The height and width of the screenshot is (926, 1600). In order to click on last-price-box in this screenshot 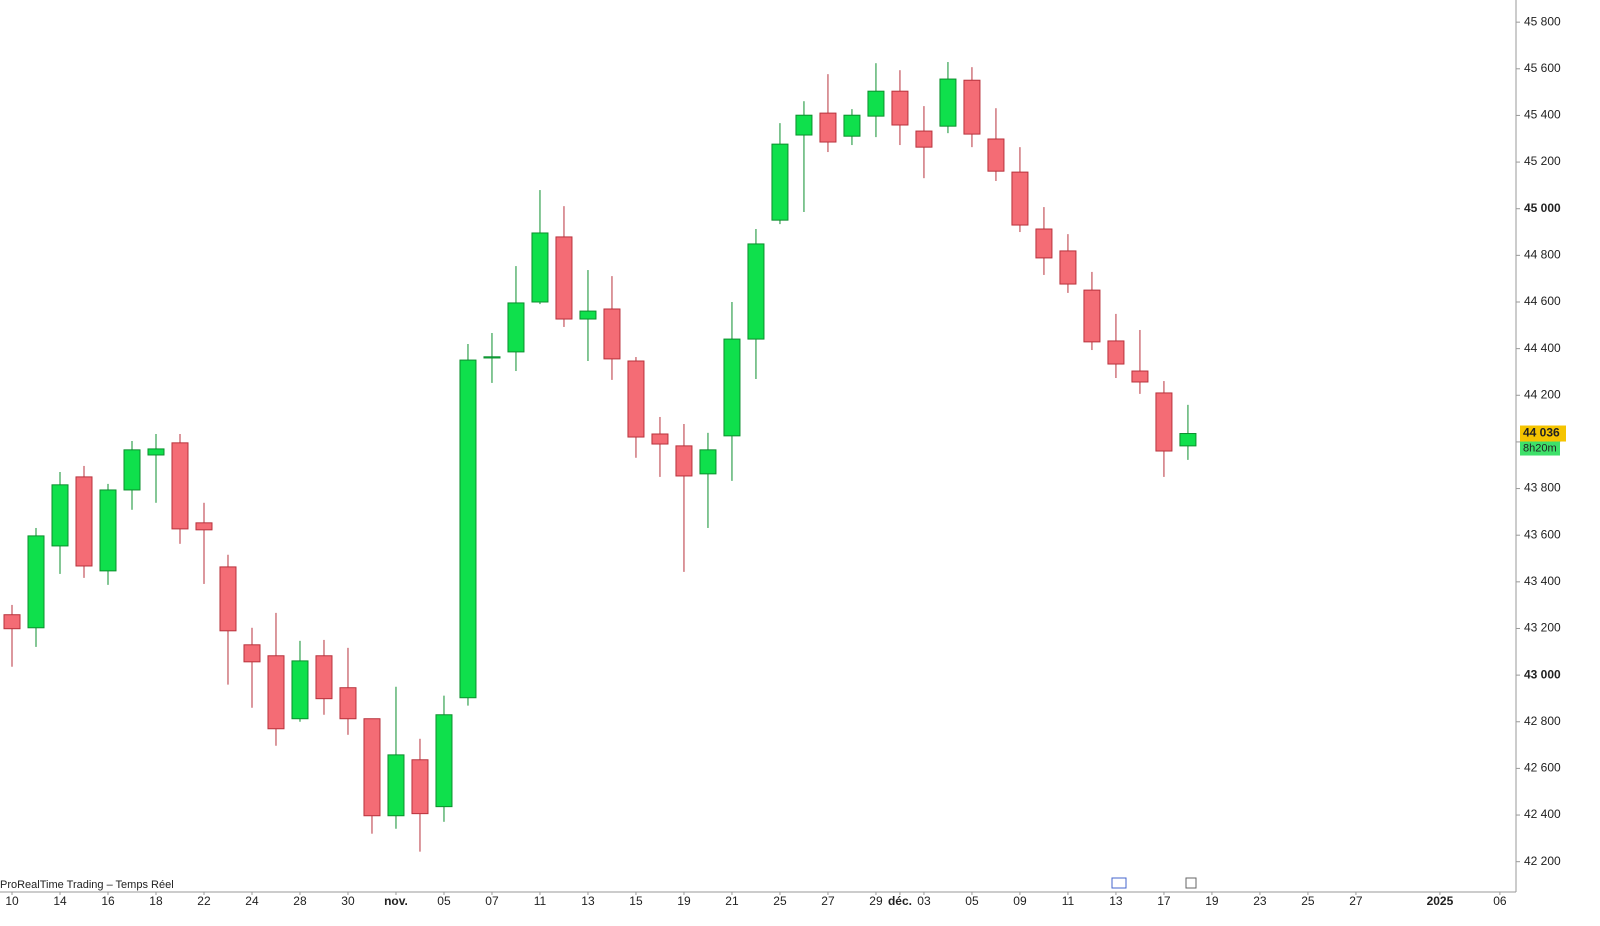, I will do `click(1543, 433)`.